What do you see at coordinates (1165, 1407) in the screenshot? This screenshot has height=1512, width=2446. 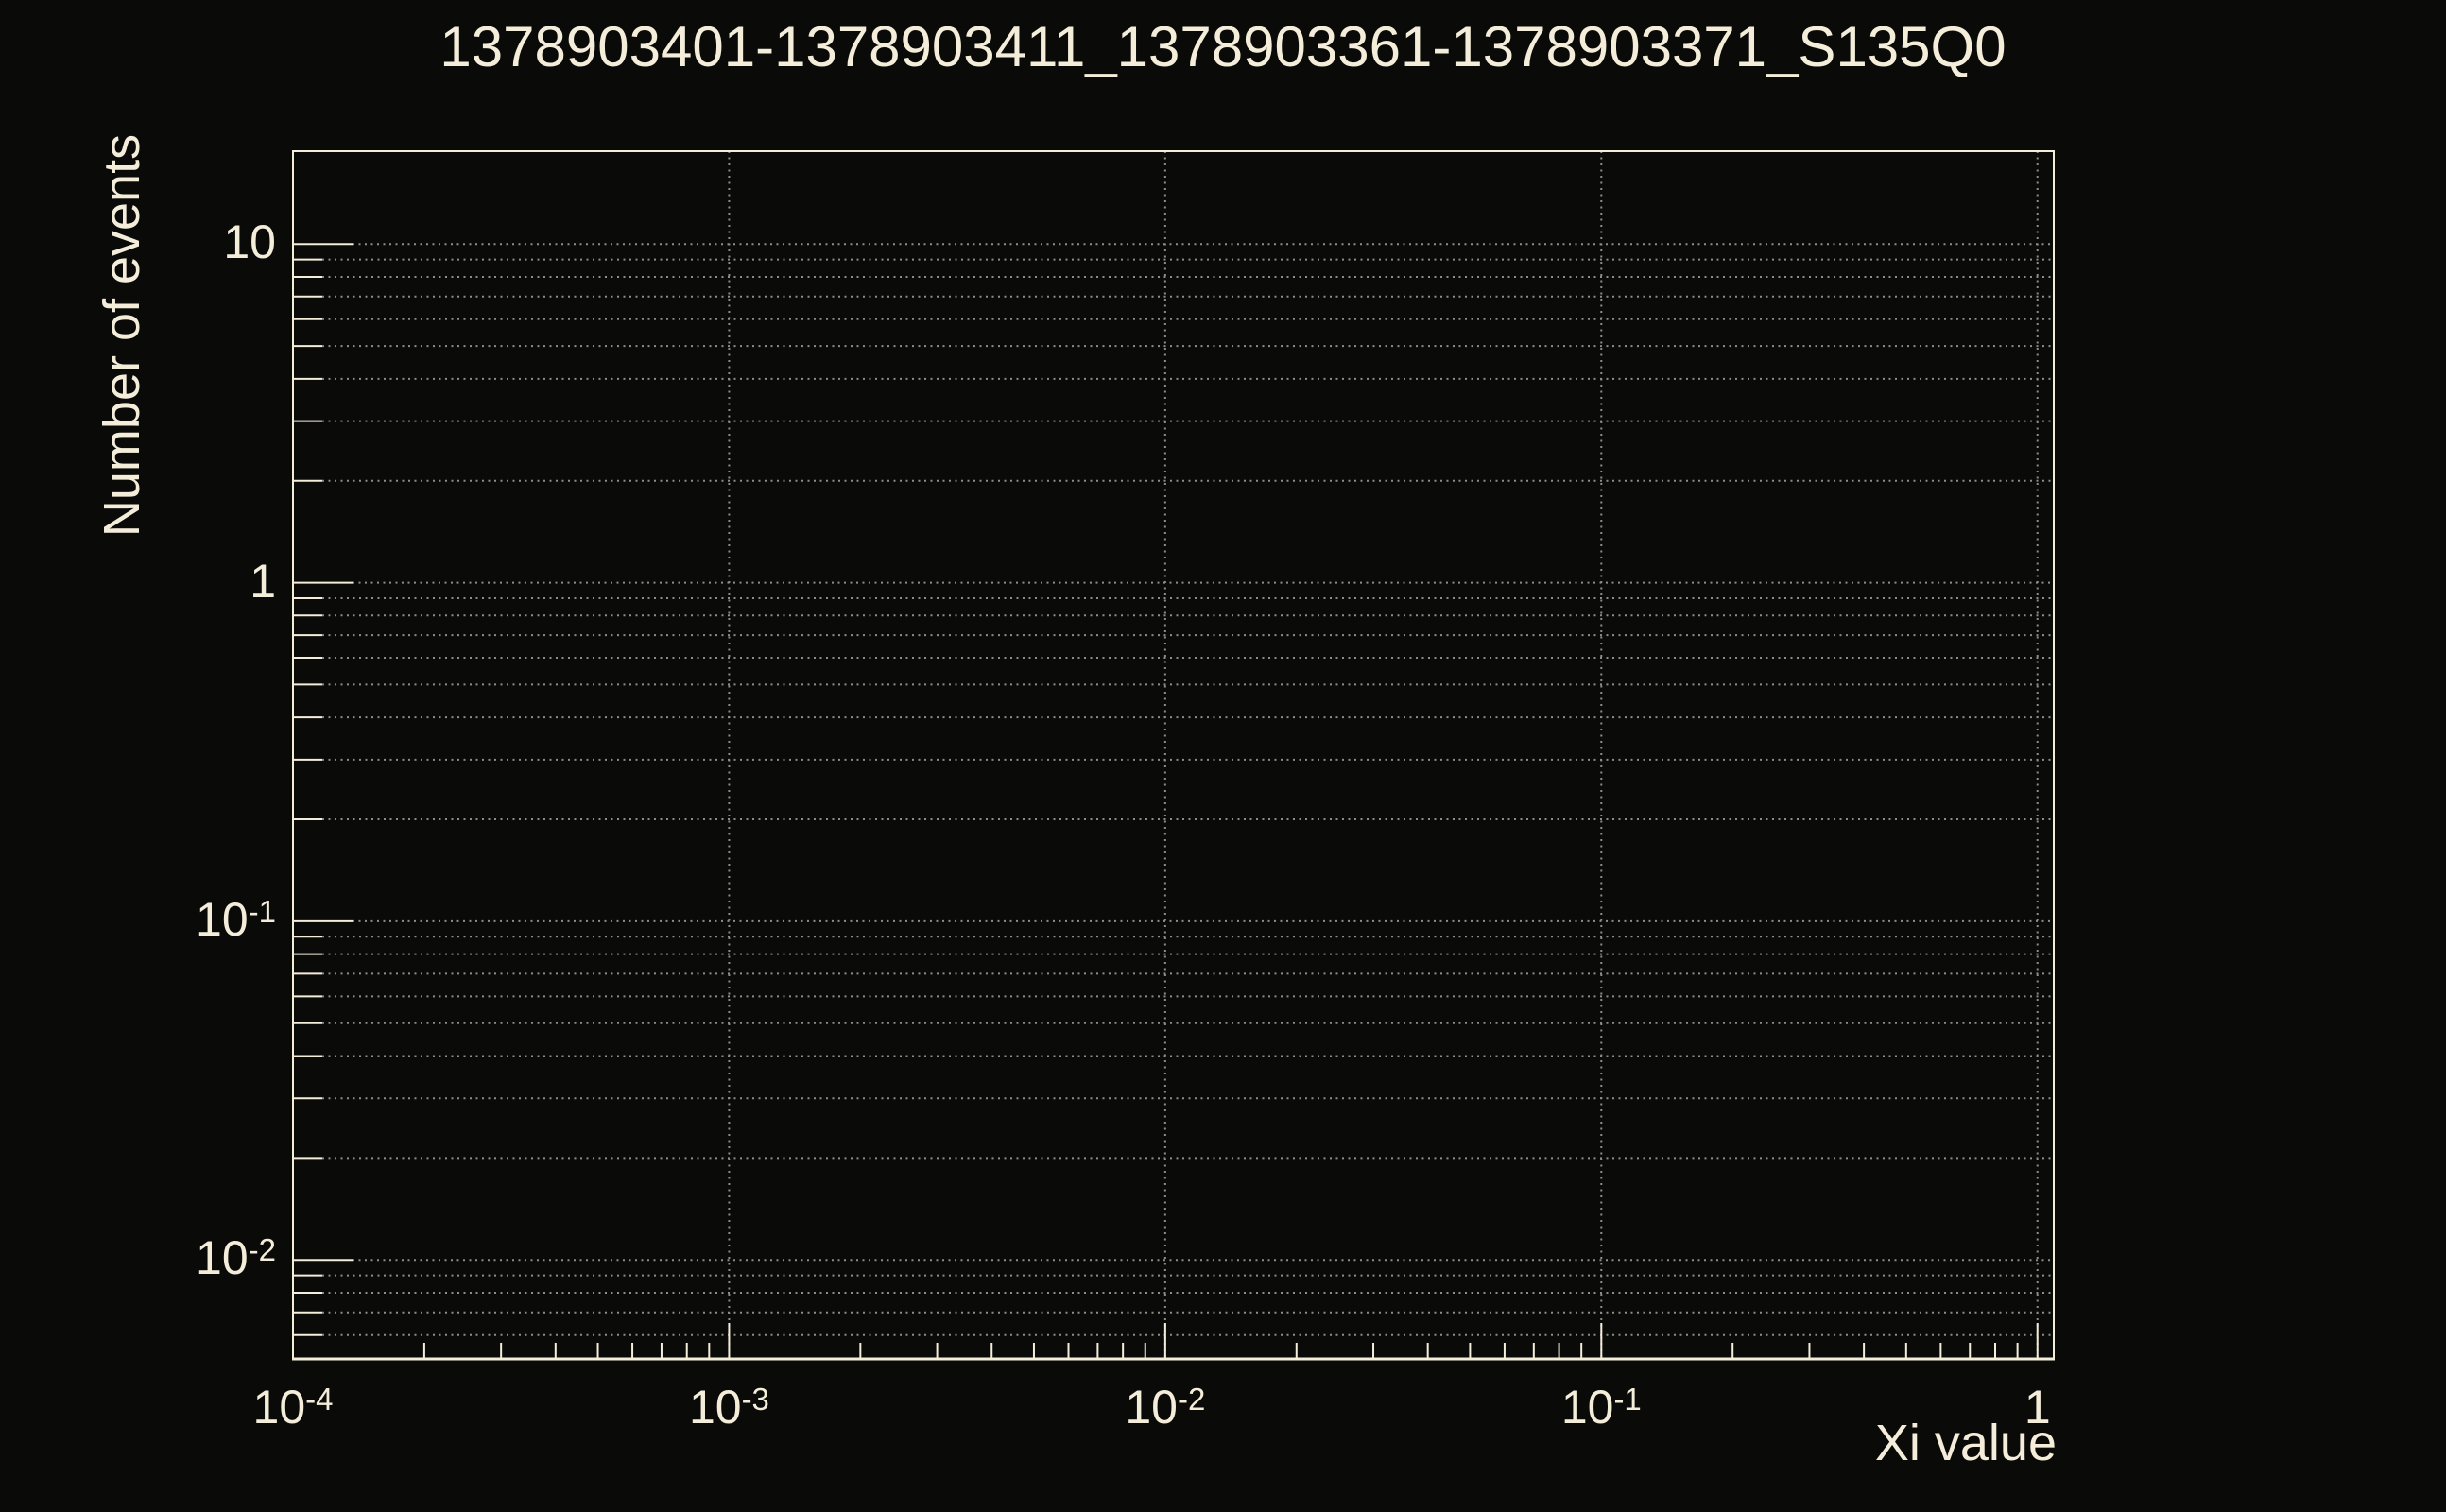 I see `x-tick-label: 10⁻²` at bounding box center [1165, 1407].